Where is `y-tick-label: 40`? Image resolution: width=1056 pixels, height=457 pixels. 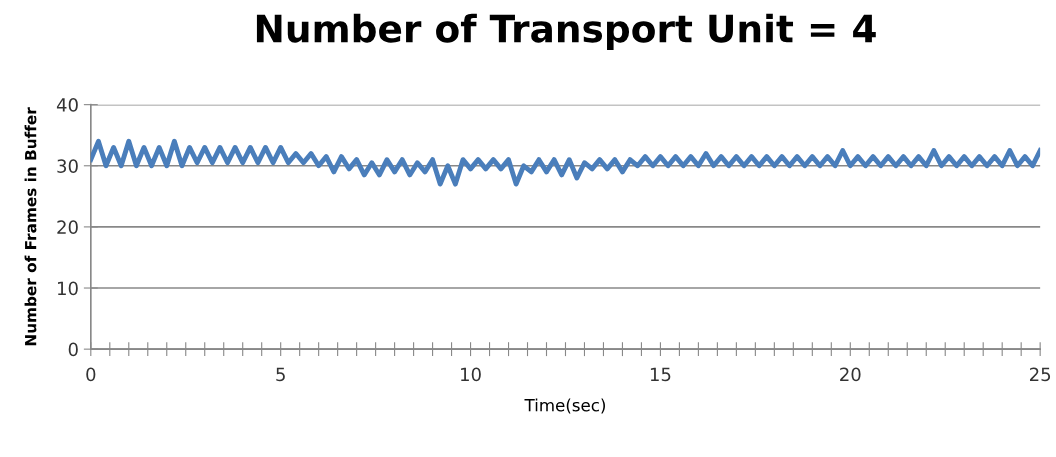
y-tick-label: 40 is located at coordinates (67, 105).